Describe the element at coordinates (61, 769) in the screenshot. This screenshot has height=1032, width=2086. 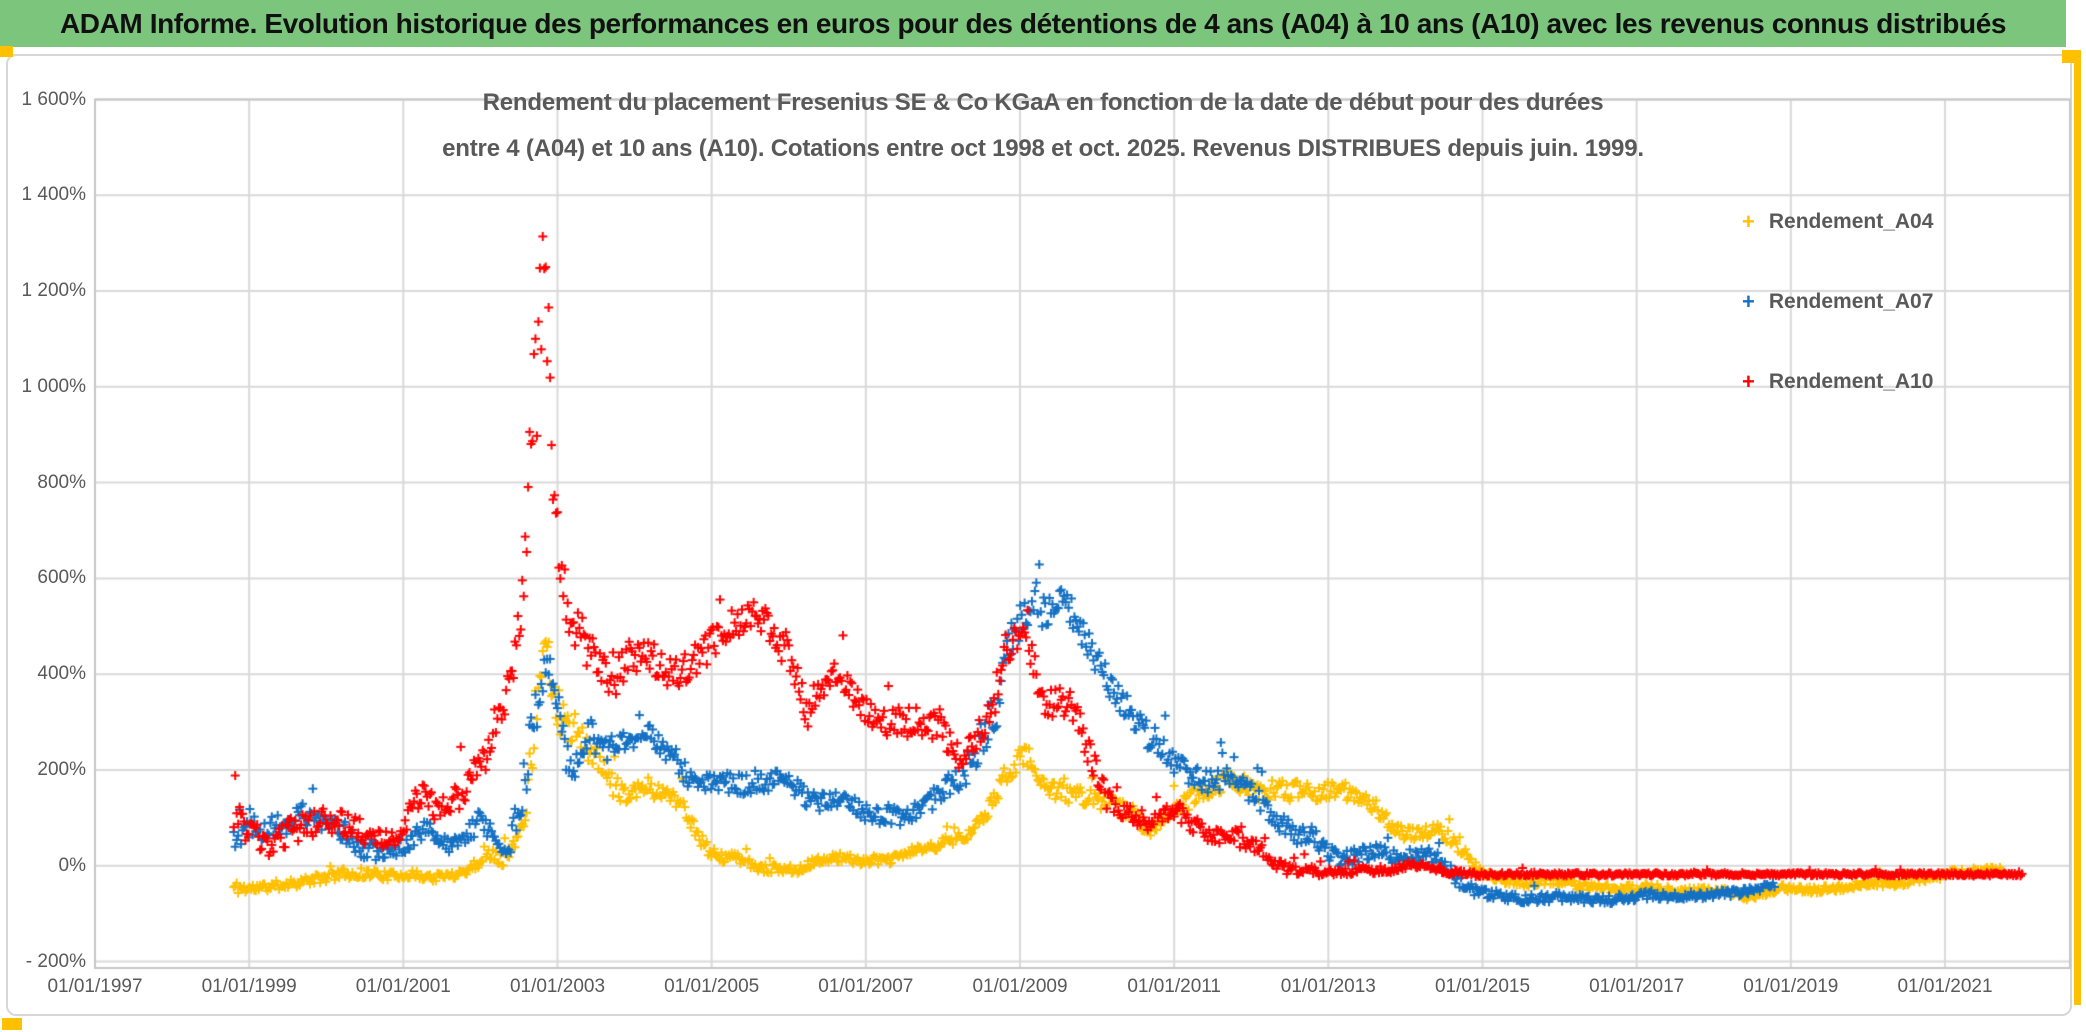
I see `y-axis-tick-label: 200%` at that location.